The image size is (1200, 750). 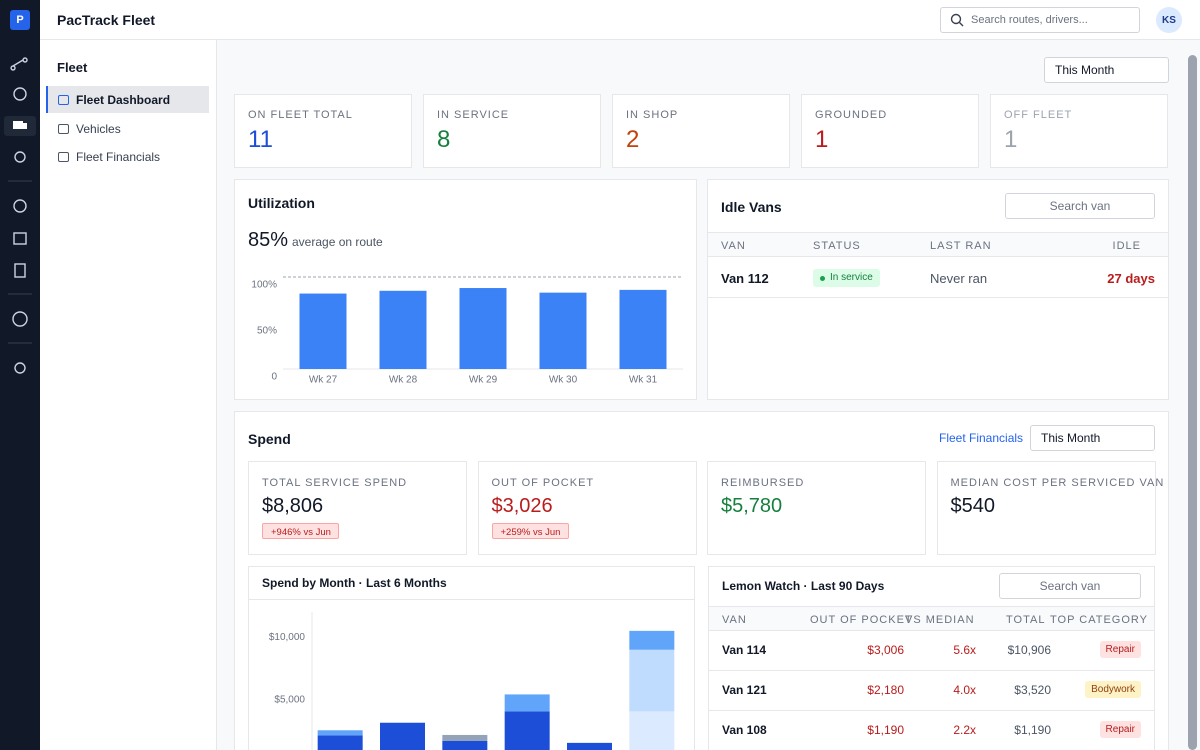 I want to click on spend-value: $540, so click(x=973, y=506).